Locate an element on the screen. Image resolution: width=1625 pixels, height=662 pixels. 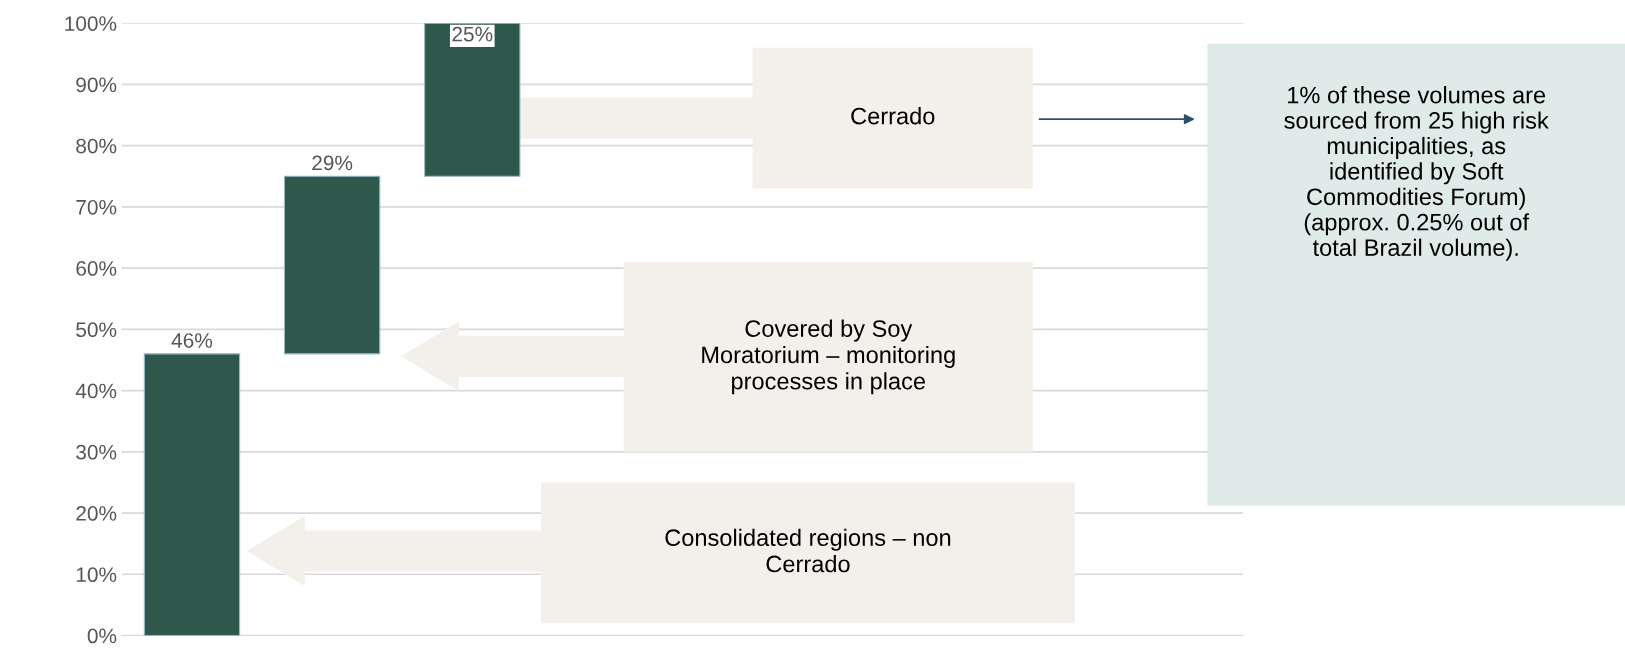
y-tick-label: 40% is located at coordinates (96, 391).